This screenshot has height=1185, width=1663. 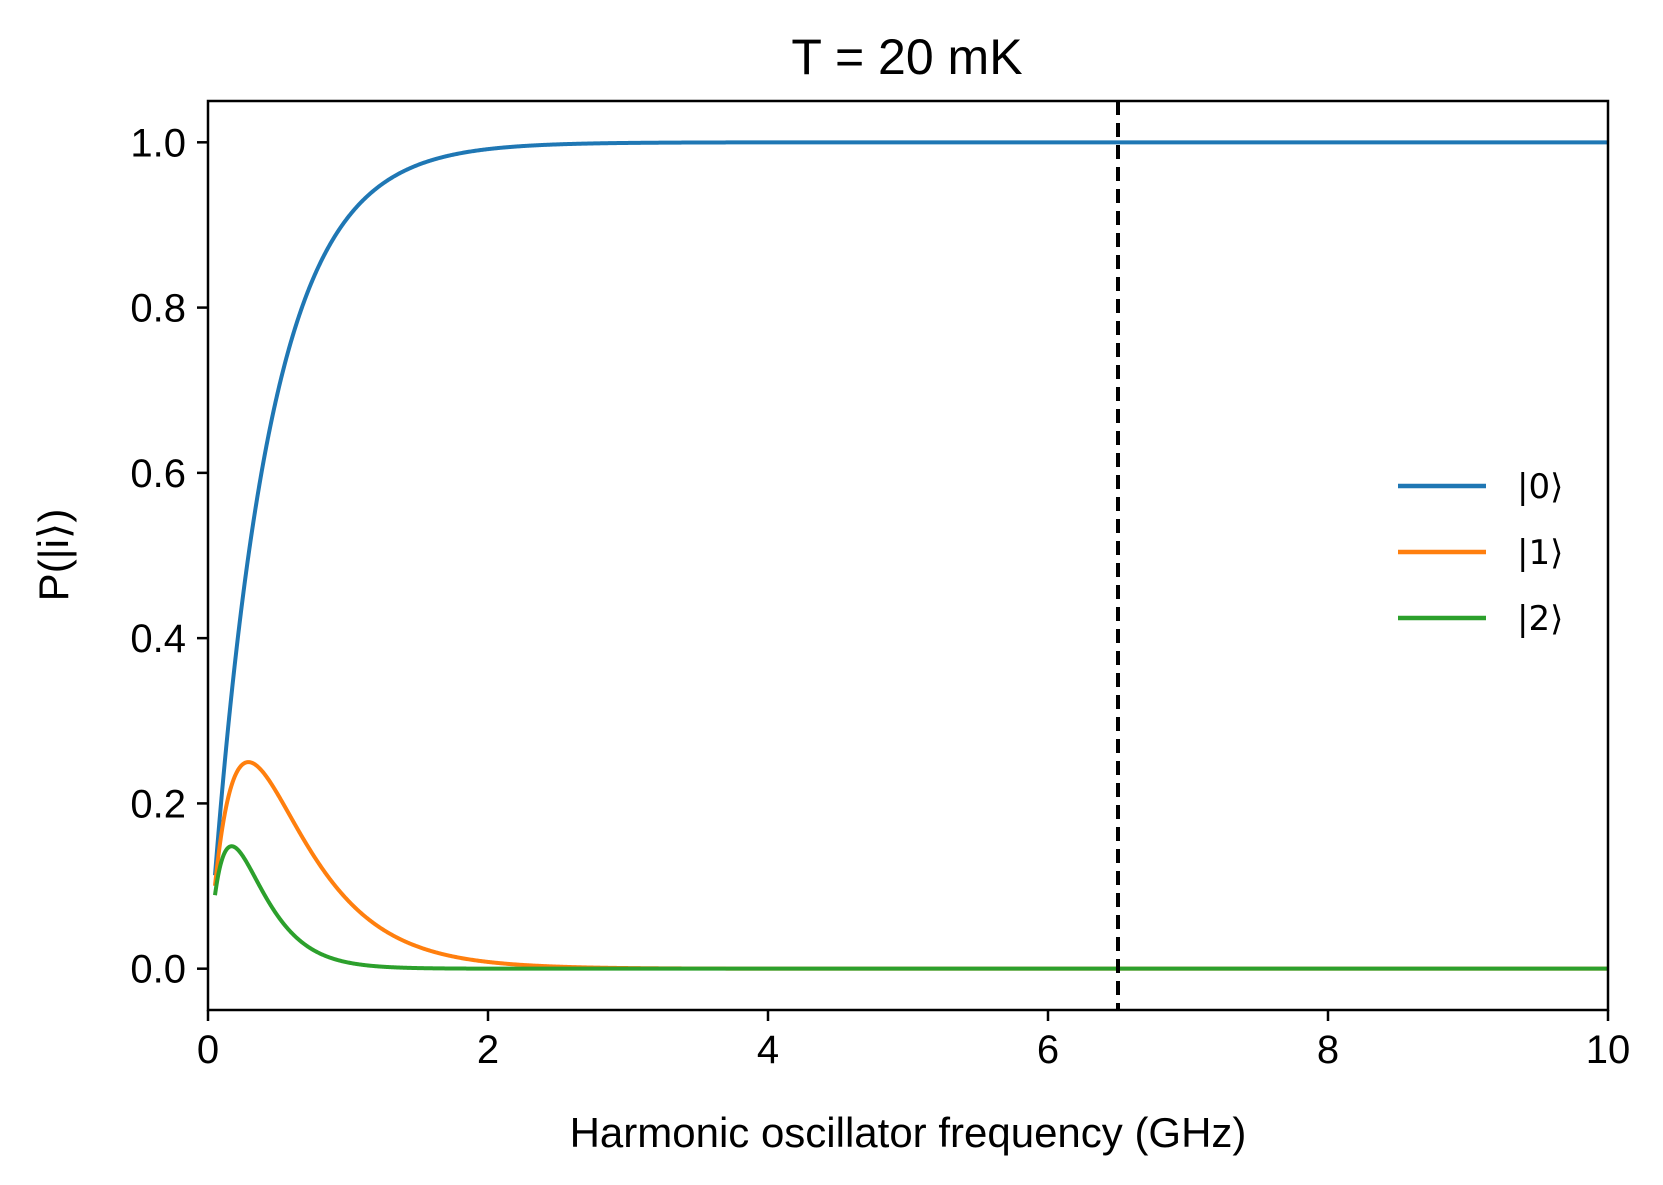 I want to click on chart-title: T = 20 mK, so click(x=906, y=57).